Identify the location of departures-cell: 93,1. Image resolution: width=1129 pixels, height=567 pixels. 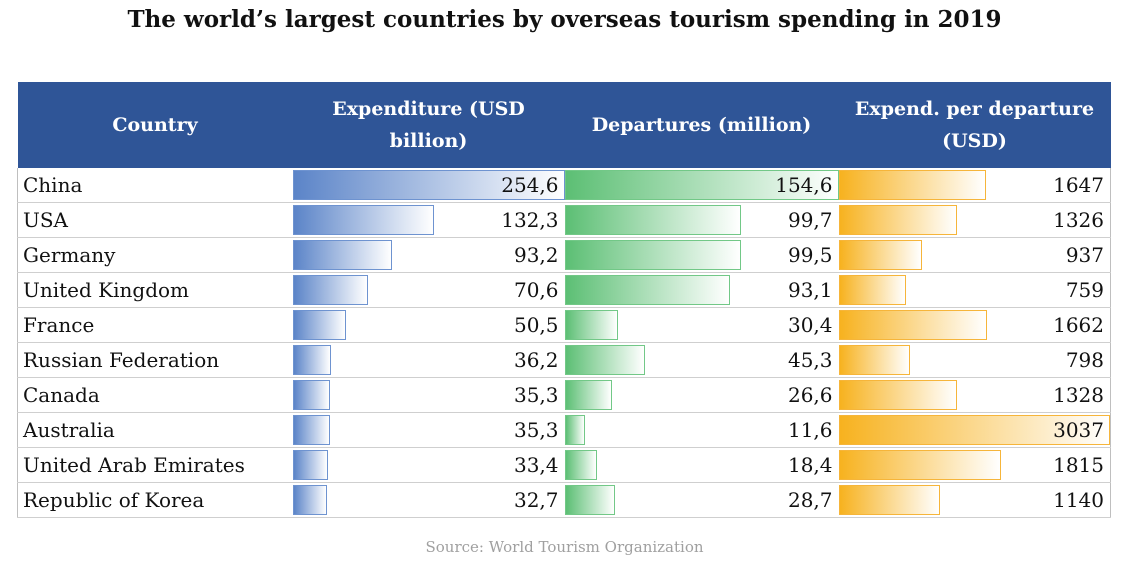
(701, 290).